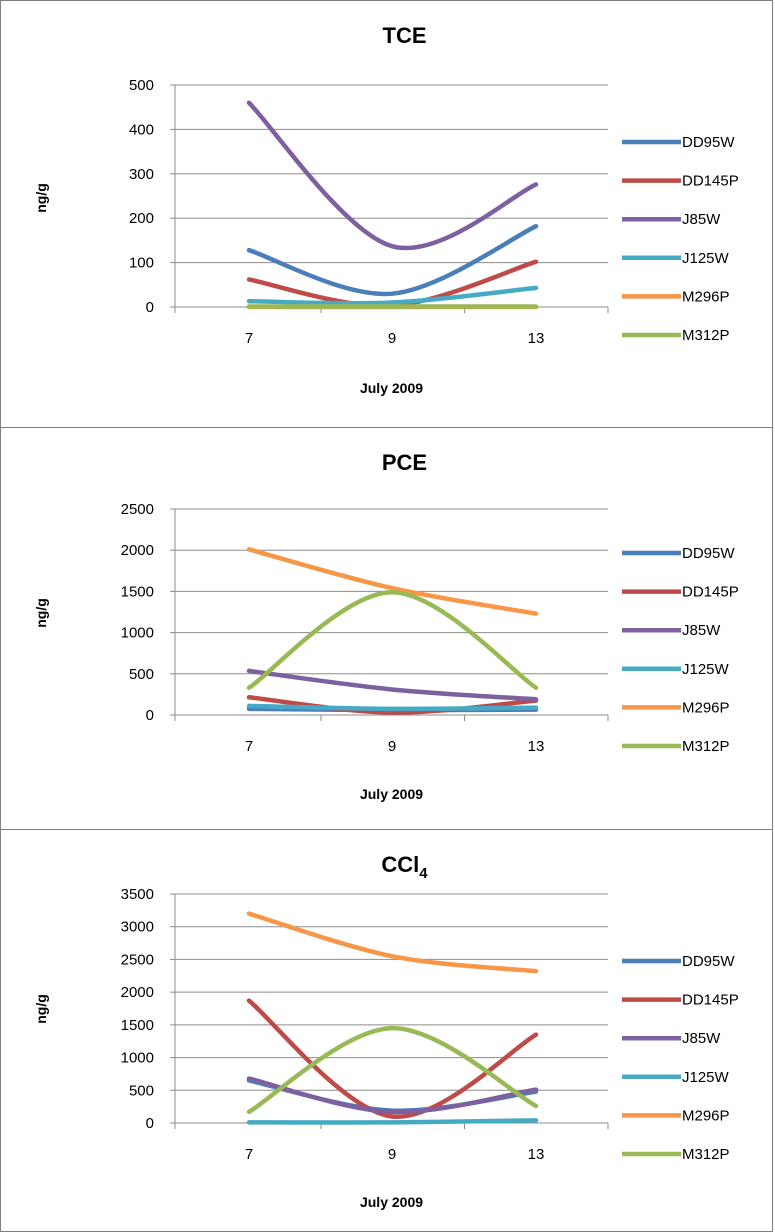  Describe the element at coordinates (710, 1000) in the screenshot. I see `ccl4-legend-label: DD145P` at that location.